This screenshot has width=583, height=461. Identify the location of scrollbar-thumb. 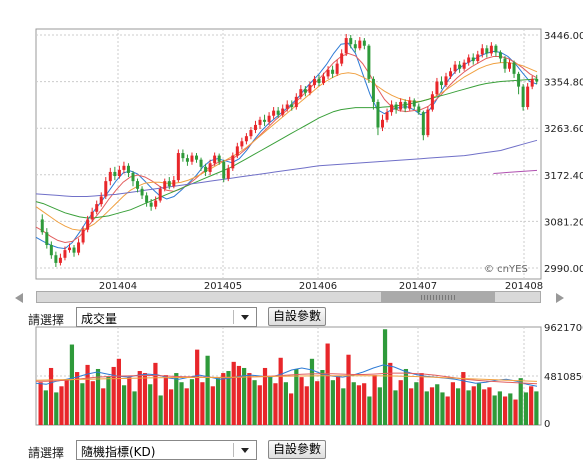
(438, 297).